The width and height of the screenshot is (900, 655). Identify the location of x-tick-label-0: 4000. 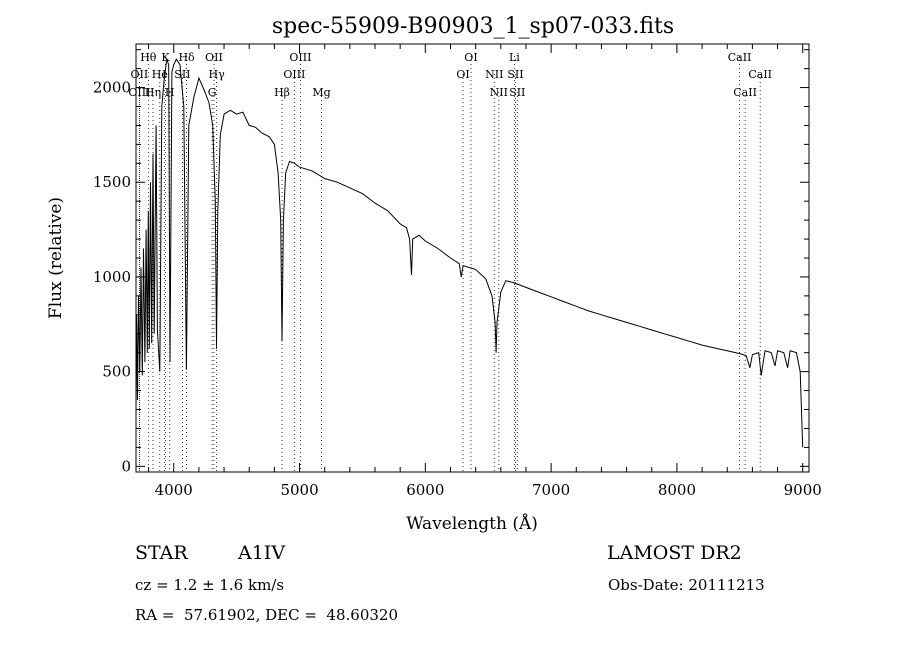
(174, 490).